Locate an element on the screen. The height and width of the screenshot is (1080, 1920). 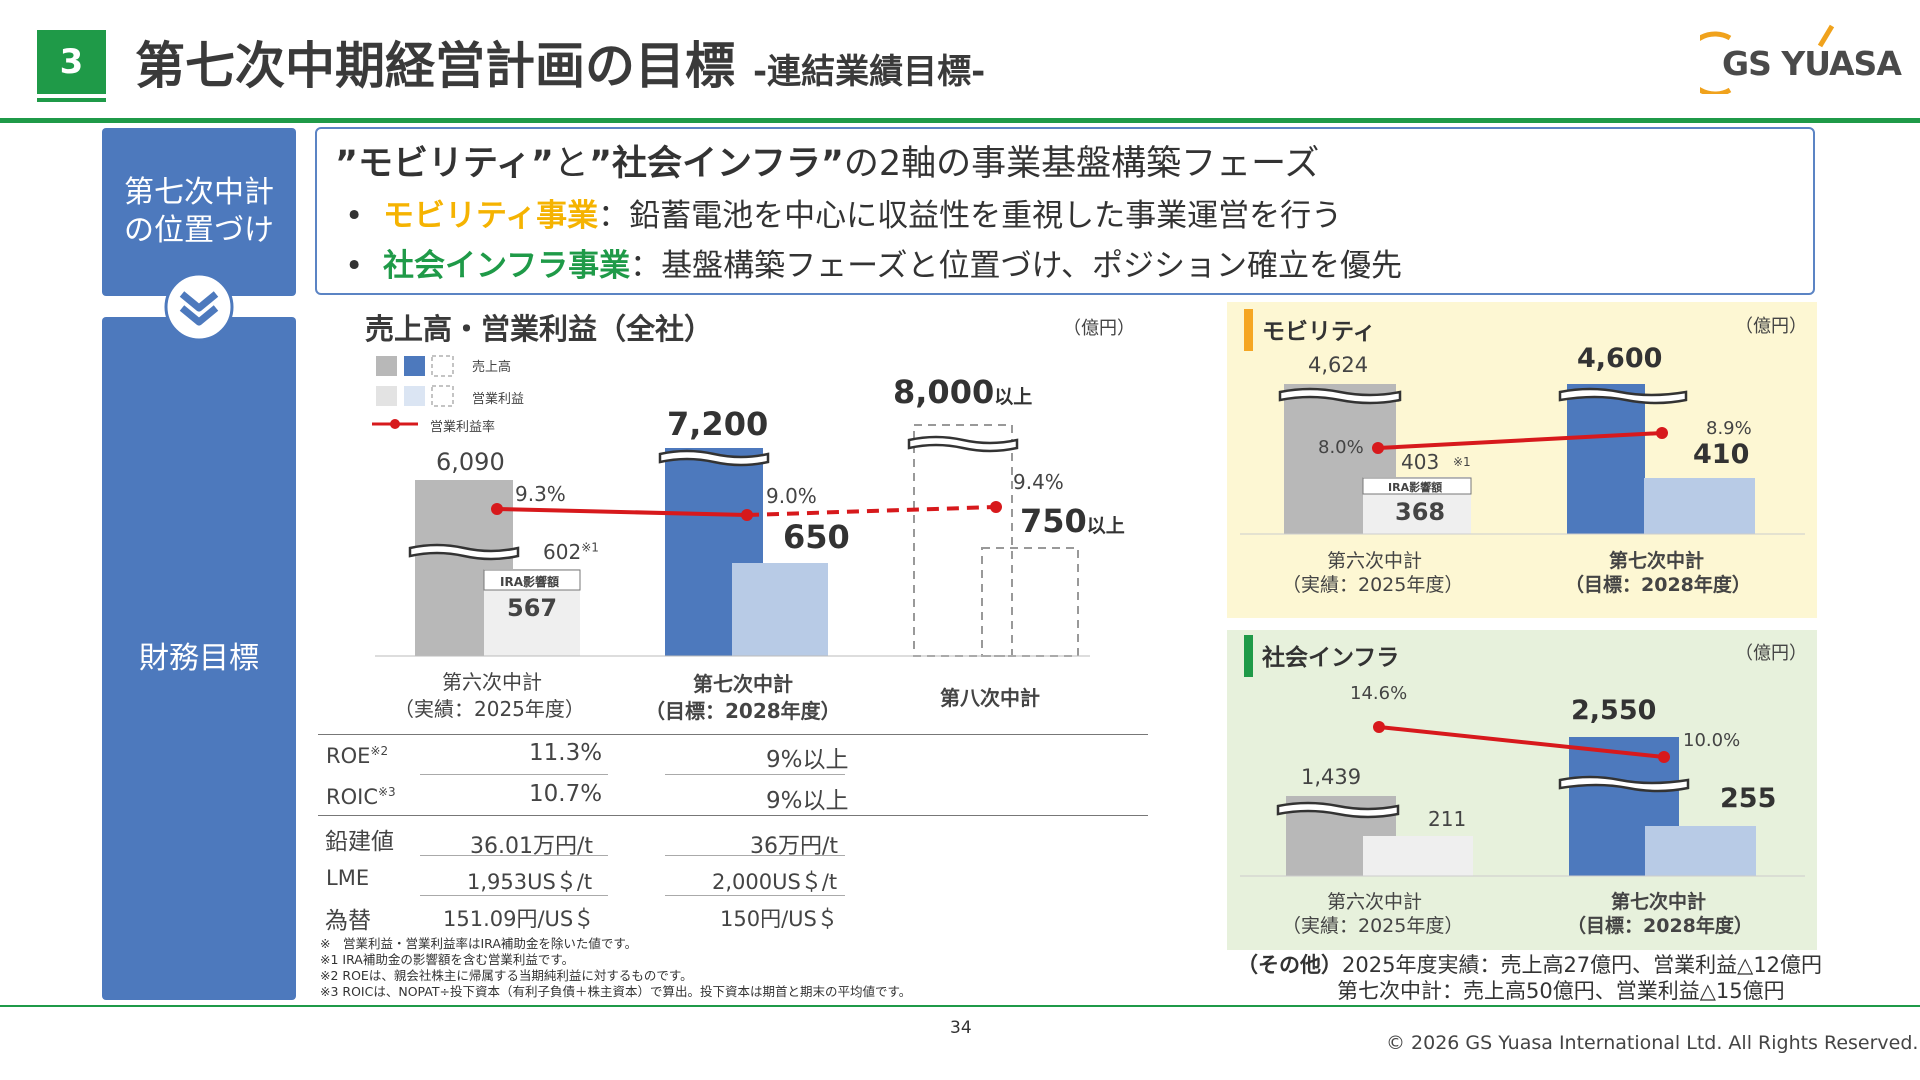
infra-accent-bar is located at coordinates (1248, 656).